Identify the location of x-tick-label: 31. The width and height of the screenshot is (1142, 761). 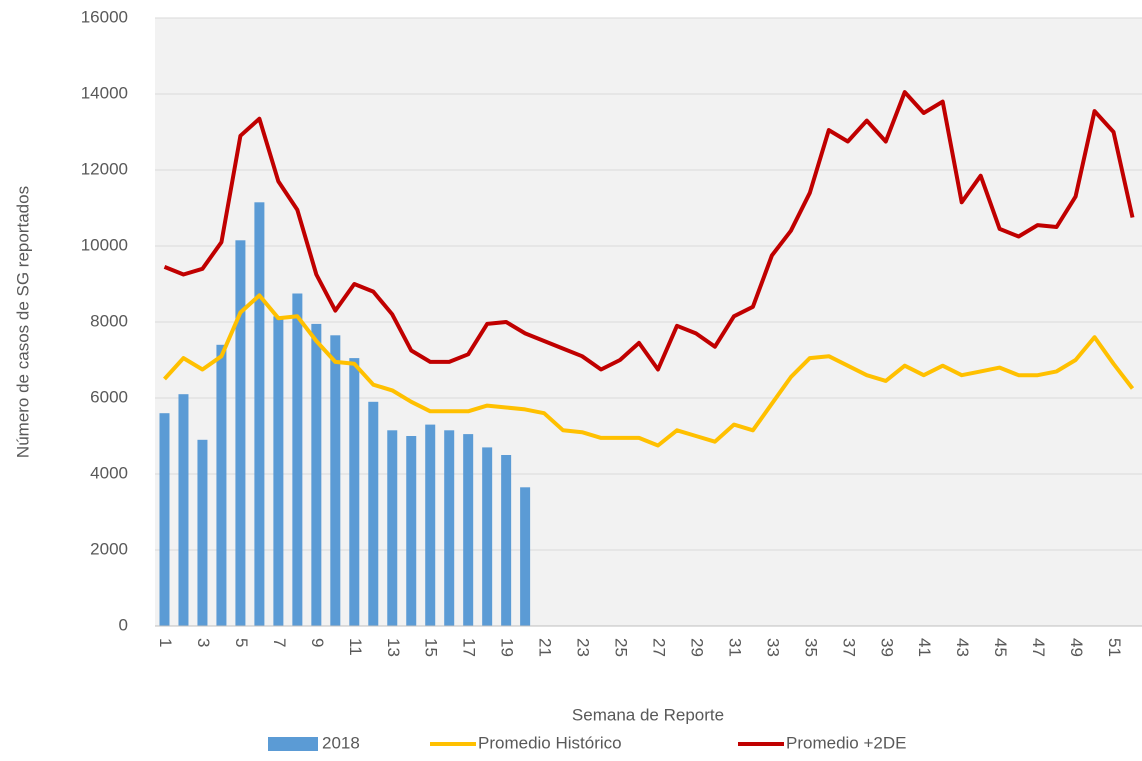
(734, 647).